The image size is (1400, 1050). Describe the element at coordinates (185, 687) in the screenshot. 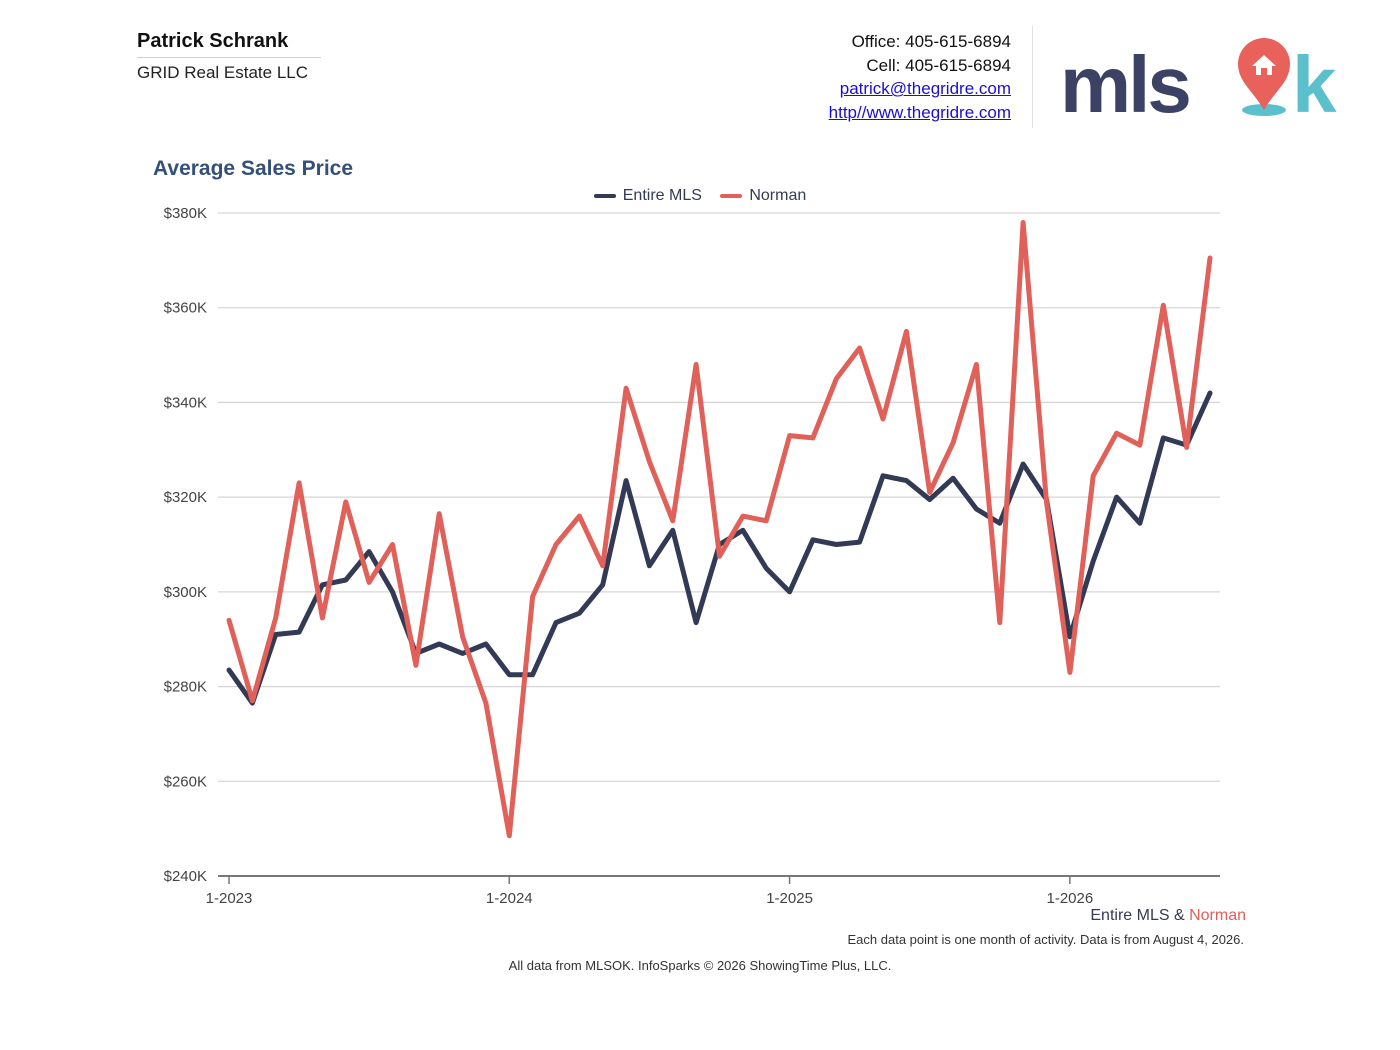

I see `y-tick-label: $280K` at that location.